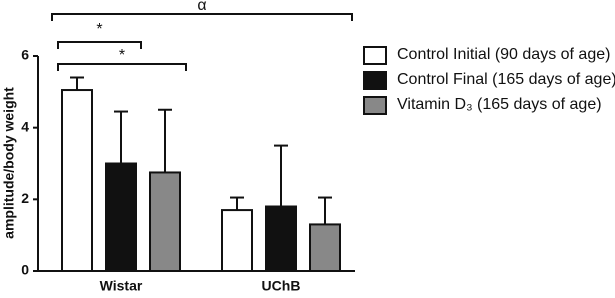  Describe the element at coordinates (281, 286) in the screenshot. I see `x-tick-label: UChB` at that location.